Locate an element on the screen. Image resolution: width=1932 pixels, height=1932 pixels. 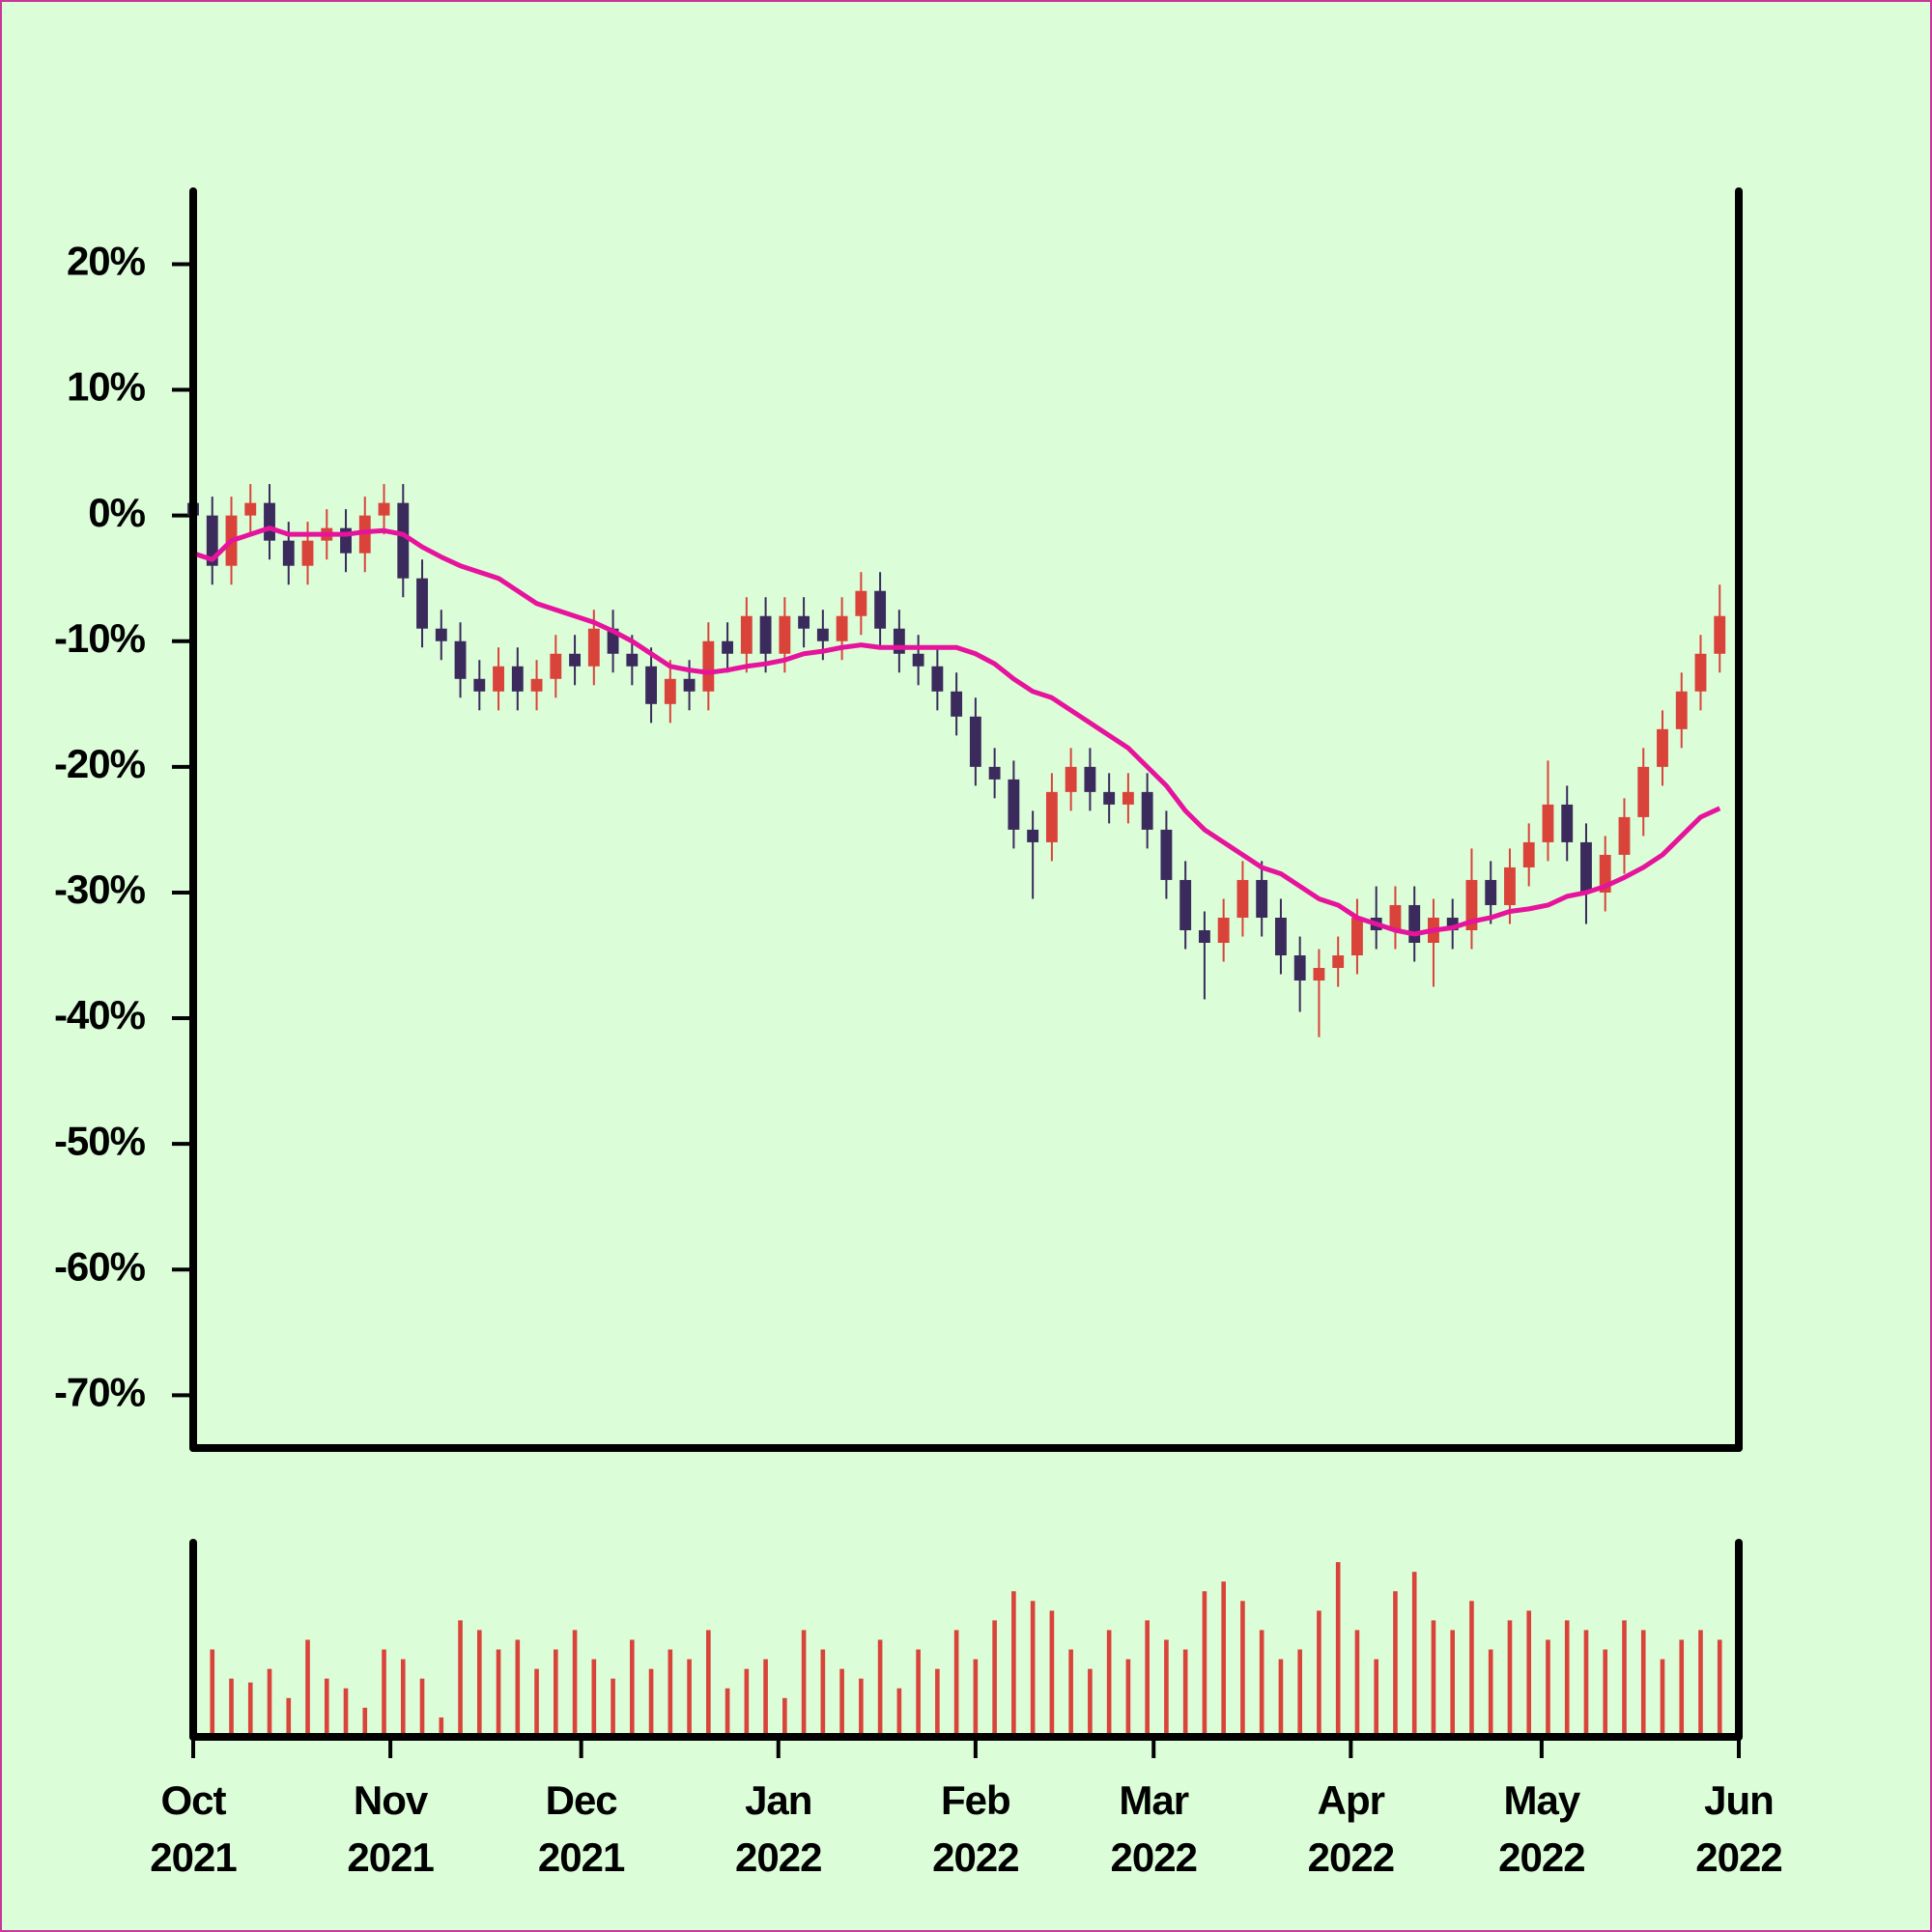
y-tick-label: -40% is located at coordinates (100, 1014).